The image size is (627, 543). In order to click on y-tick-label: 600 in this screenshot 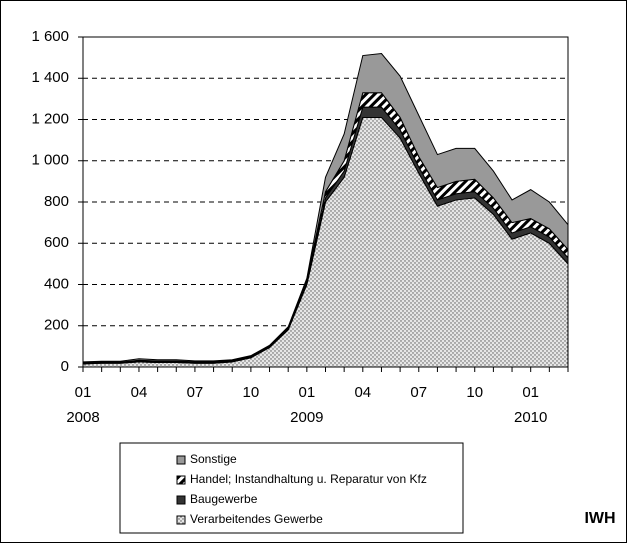, I will do `click(56, 242)`.